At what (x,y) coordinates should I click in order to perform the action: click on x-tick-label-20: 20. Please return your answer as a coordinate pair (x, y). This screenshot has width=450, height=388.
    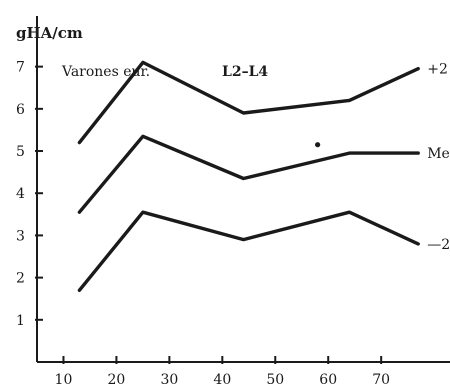
    Looking at the image, I should click on (117, 380).